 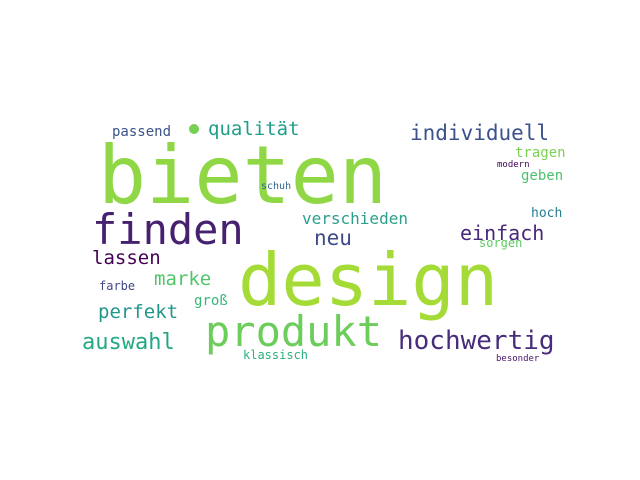 I want to click on word-17: hoch, so click(x=546, y=213).